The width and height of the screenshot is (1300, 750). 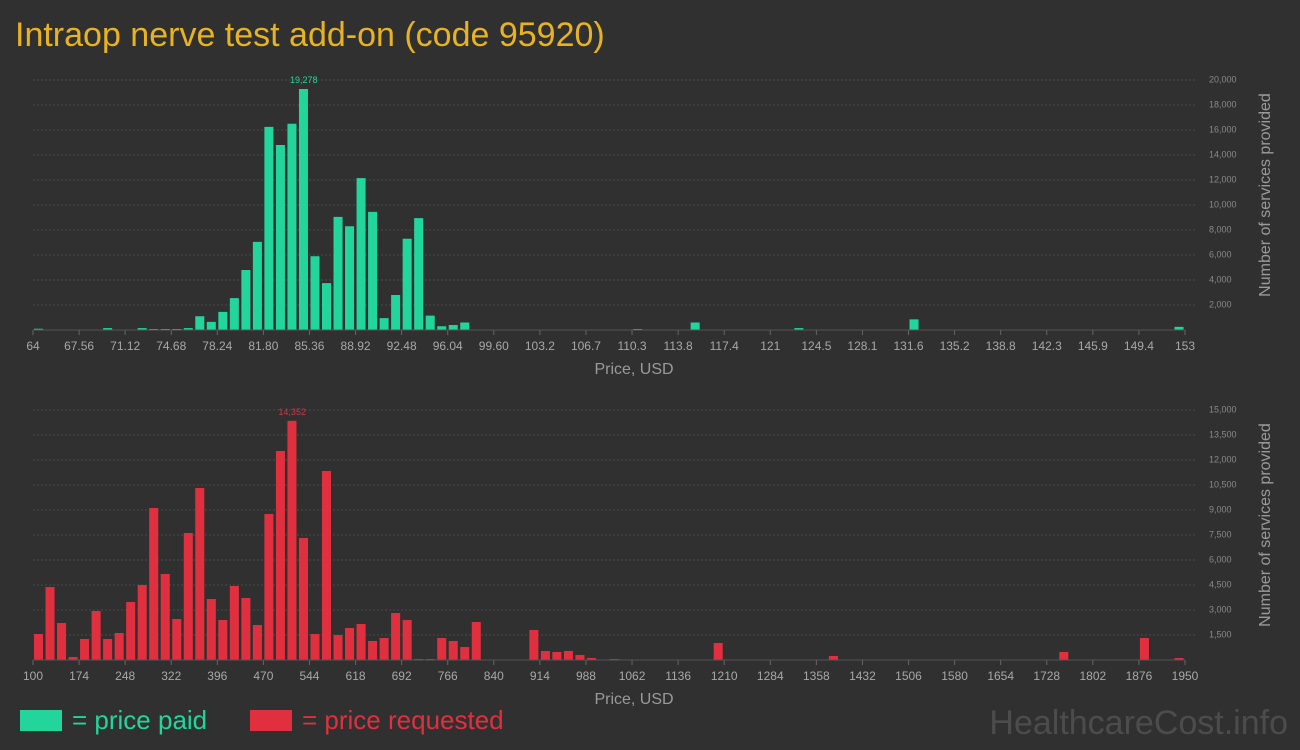 What do you see at coordinates (955, 346) in the screenshot?
I see `x-tick-label: 135.2` at bounding box center [955, 346].